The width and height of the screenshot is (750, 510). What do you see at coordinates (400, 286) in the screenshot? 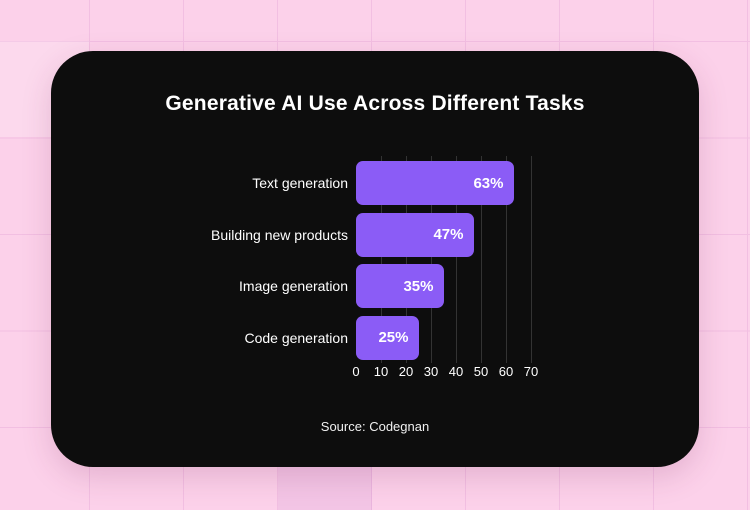
I see `bar: 35%` at bounding box center [400, 286].